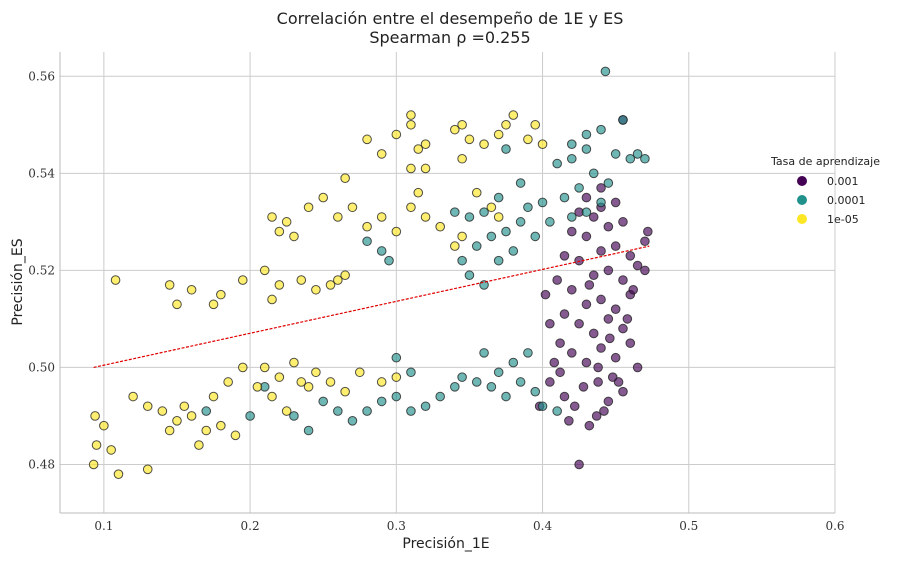 This screenshot has height=561, width=899. What do you see at coordinates (250, 526) in the screenshot?
I see `x-tick-label: 0.2` at bounding box center [250, 526].